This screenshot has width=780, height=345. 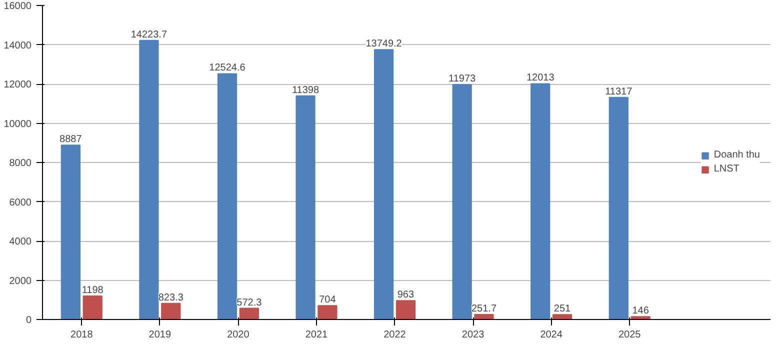 I want to click on y-tick-label: 6000, so click(x=20, y=202).